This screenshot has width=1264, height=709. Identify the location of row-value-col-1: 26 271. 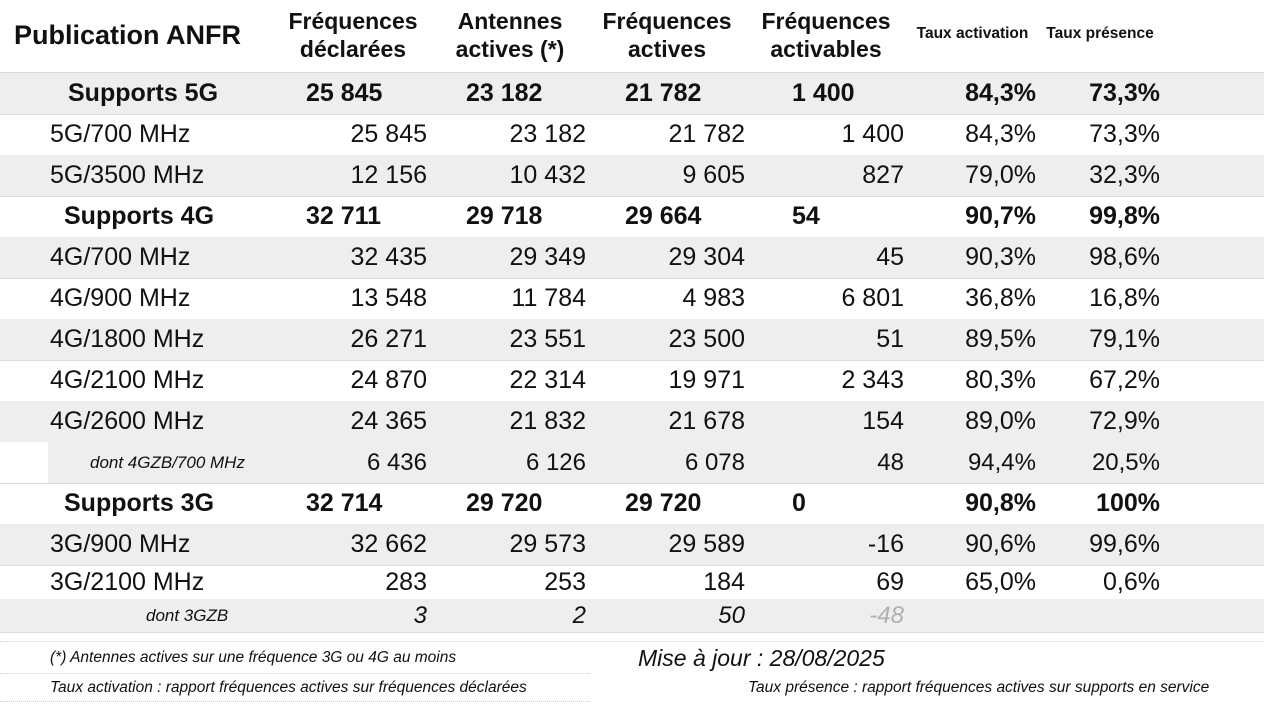
(388, 339).